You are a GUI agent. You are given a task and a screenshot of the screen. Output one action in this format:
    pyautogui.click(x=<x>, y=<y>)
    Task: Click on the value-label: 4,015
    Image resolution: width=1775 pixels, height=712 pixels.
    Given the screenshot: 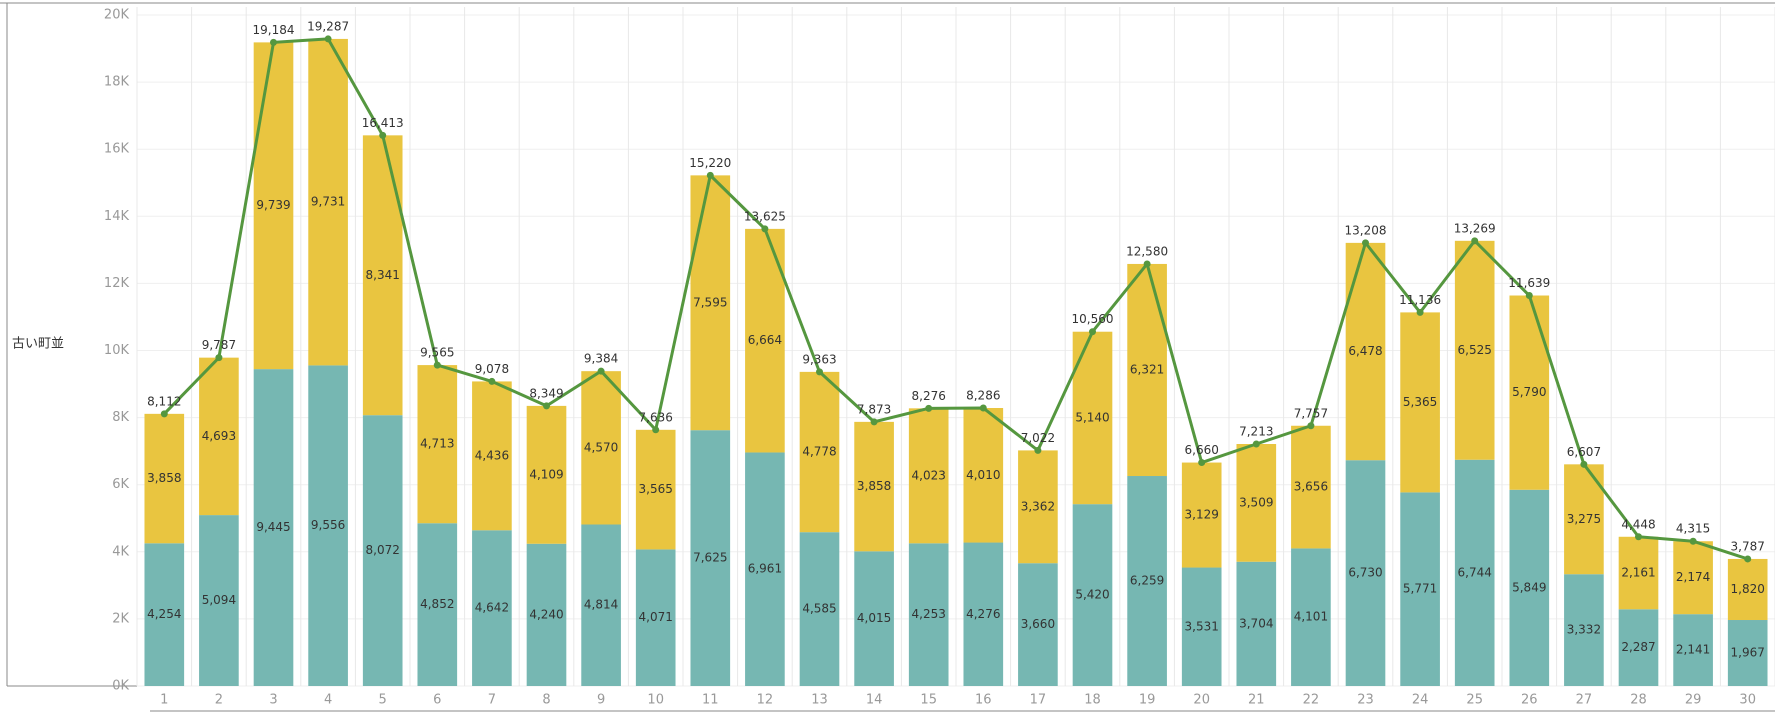 What is the action you would take?
    pyautogui.click(x=874, y=618)
    